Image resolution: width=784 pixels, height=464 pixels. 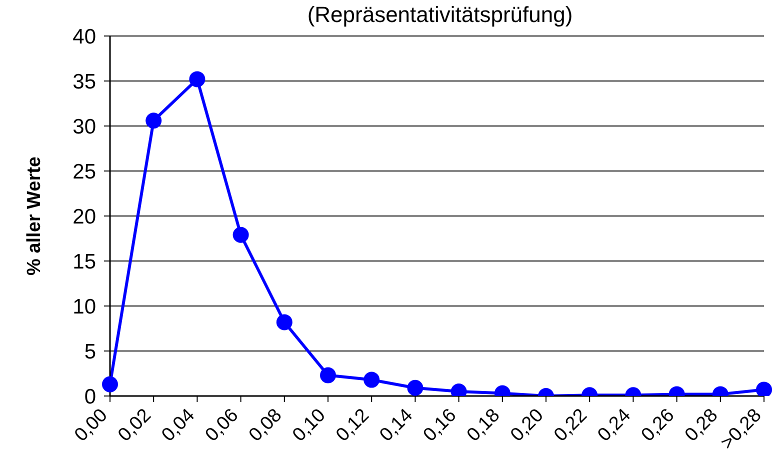 I want to click on y-tick-label: 15, so click(x=84, y=262).